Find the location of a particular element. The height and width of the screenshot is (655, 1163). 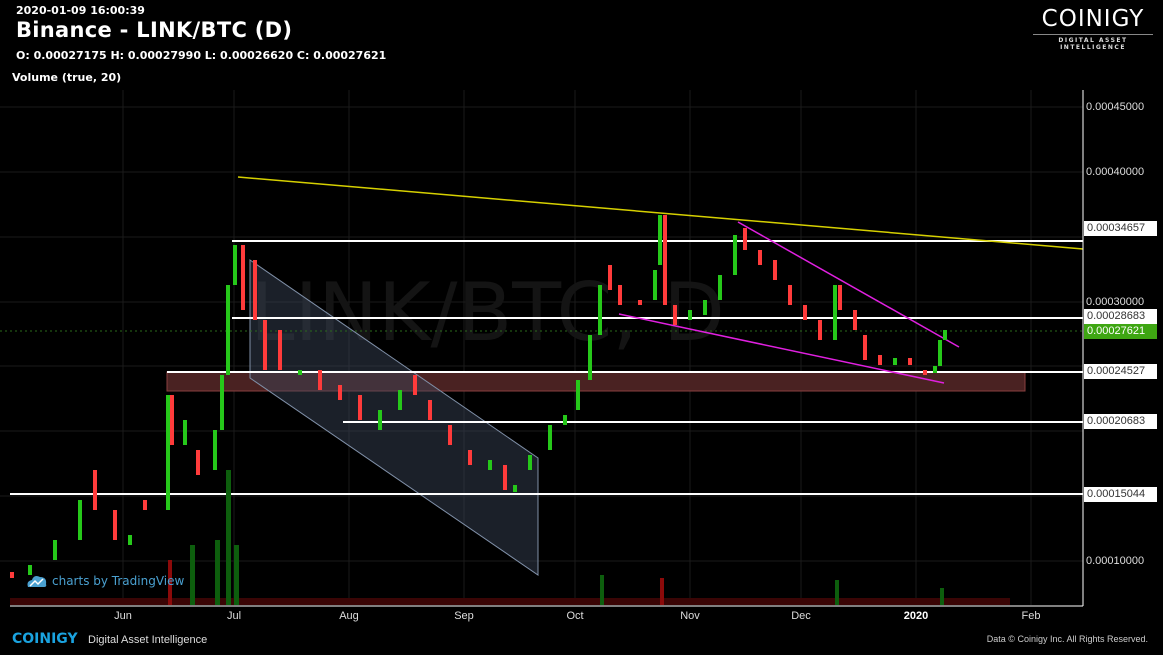

x-tick: Oct is located at coordinates (575, 616).